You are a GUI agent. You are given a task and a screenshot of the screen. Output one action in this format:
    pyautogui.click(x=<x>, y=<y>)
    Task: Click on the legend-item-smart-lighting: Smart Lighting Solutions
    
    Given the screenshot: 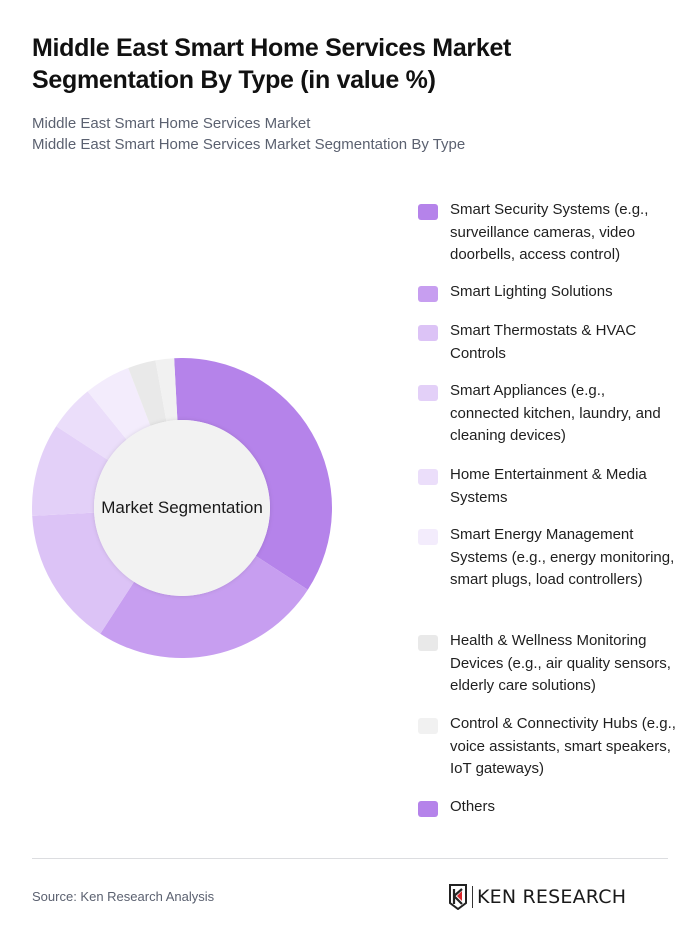 What is the action you would take?
    pyautogui.click(x=548, y=292)
    